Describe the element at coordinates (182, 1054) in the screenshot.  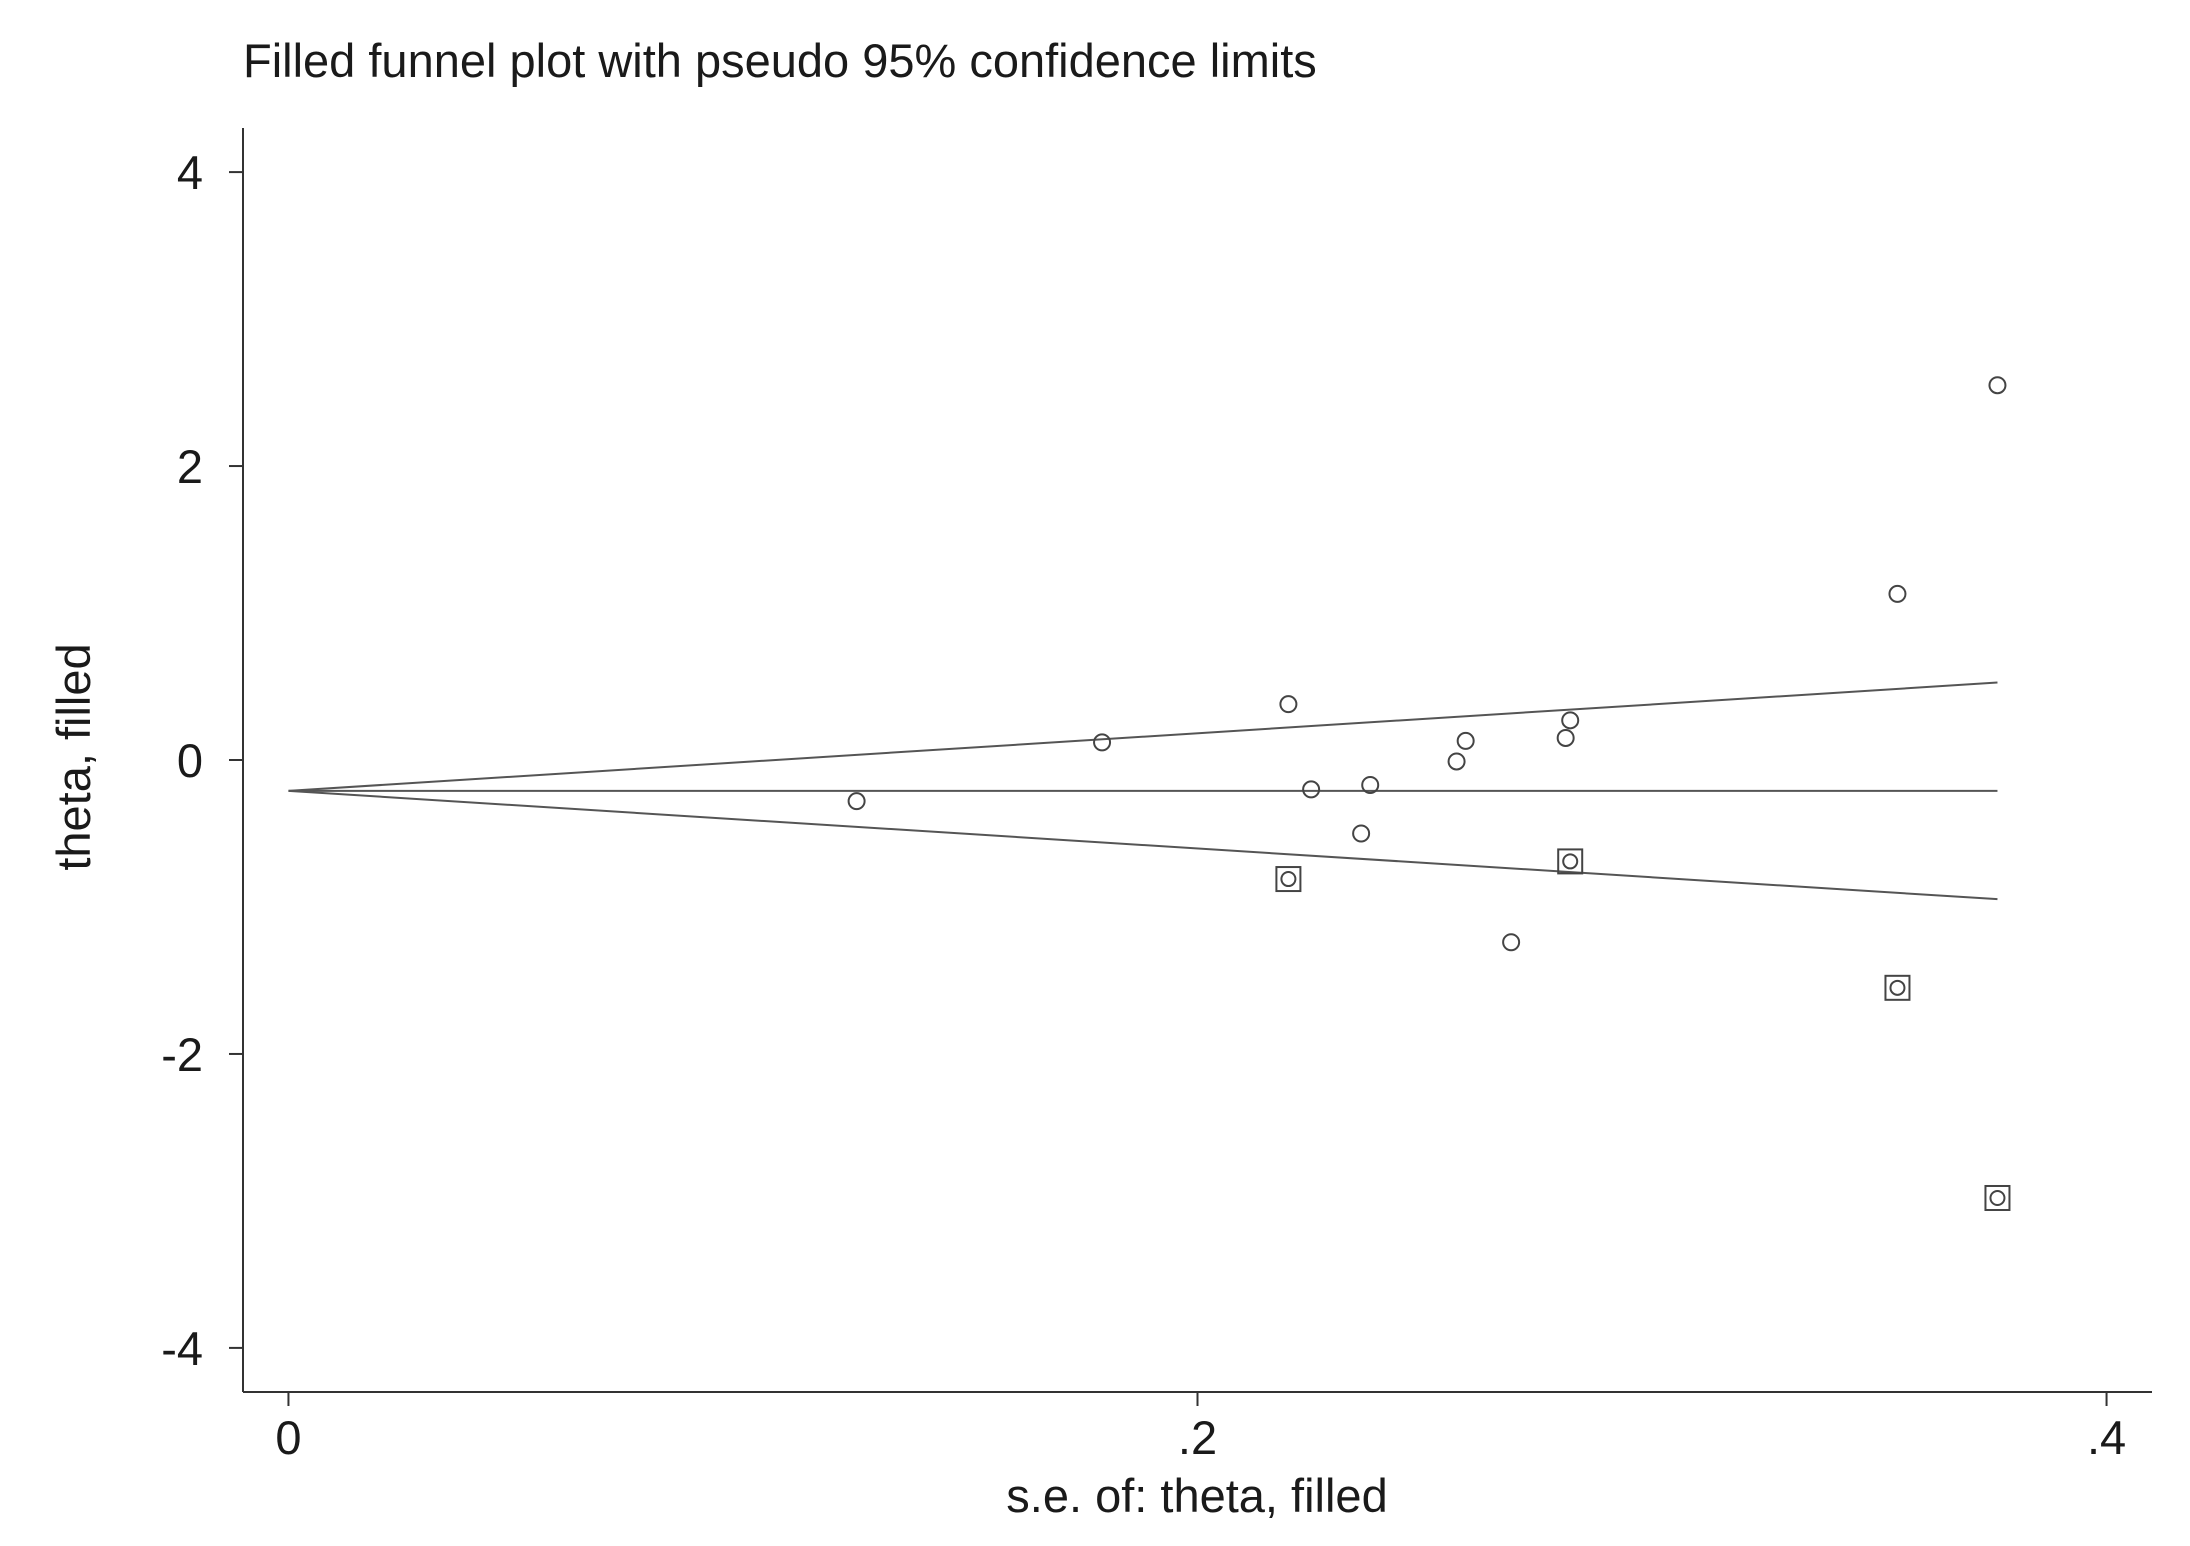
I see `y-tick-label: -2` at that location.